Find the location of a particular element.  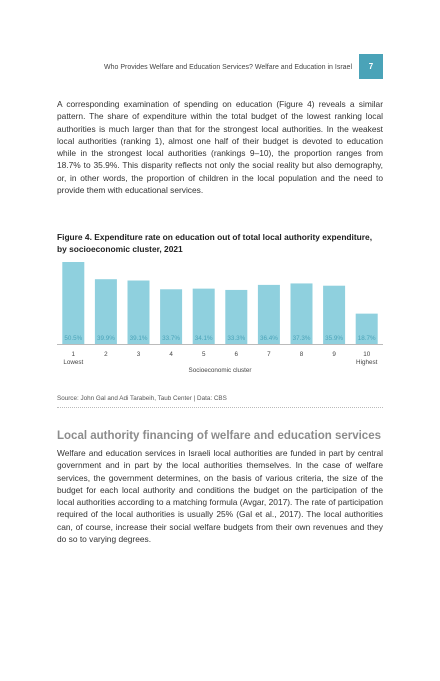

chart-data-label: 39.9% is located at coordinates (106, 338).